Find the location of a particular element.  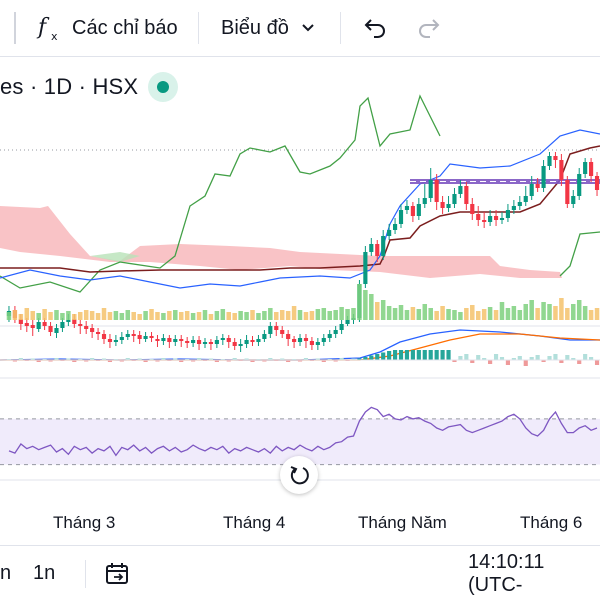

chart-type-button: Biểu đồ is located at coordinates (268, 28).